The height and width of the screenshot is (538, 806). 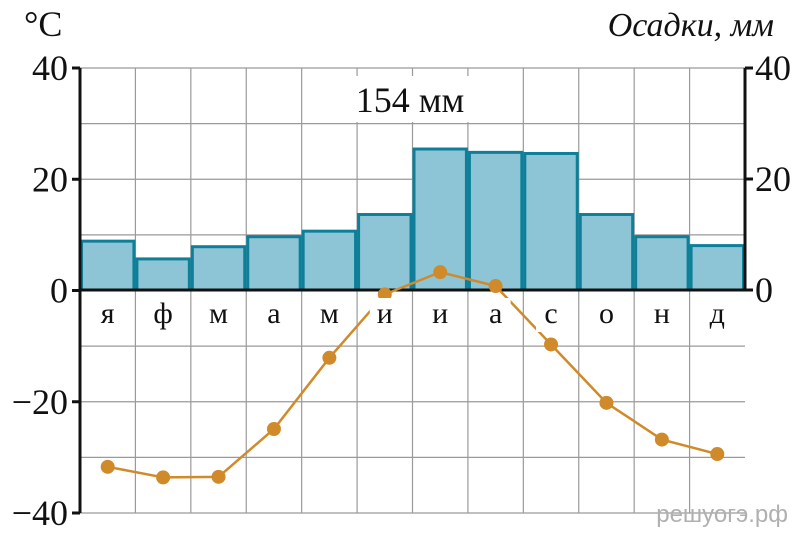 I want to click on right-tick-label: 40, so click(x=773, y=68).